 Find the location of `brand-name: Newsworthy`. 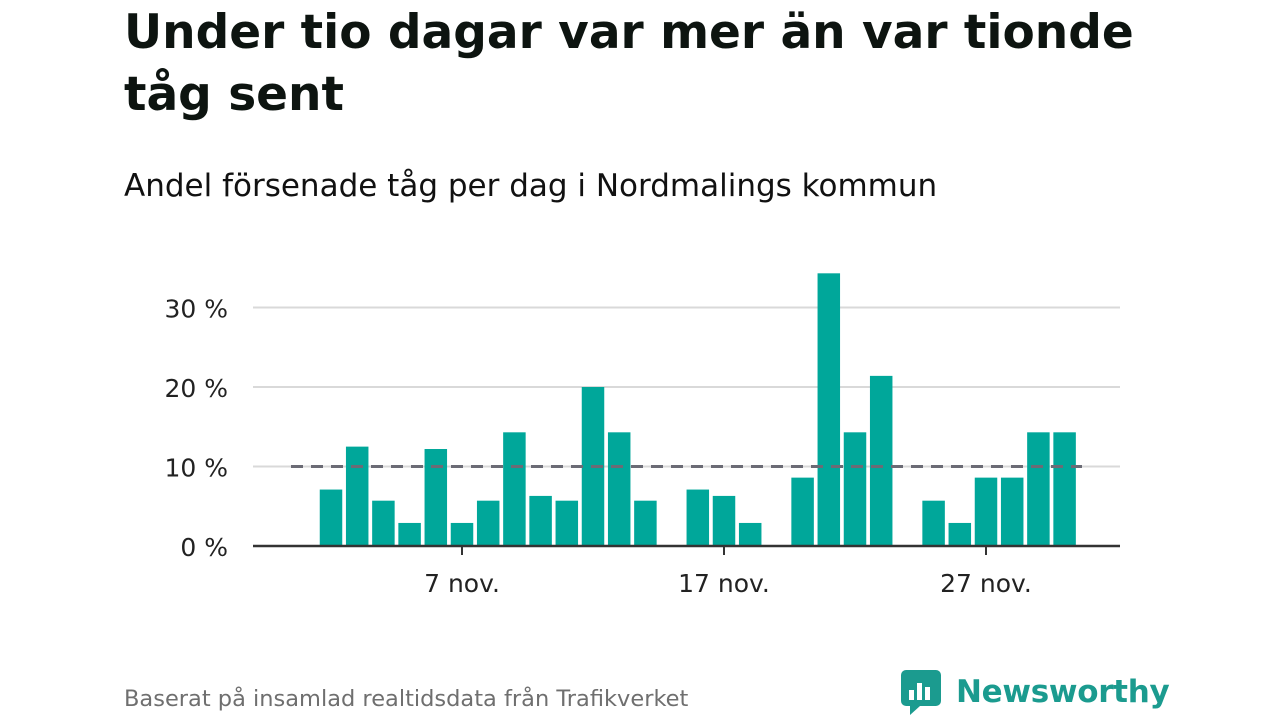

brand-name: Newsworthy is located at coordinates (1063, 692).